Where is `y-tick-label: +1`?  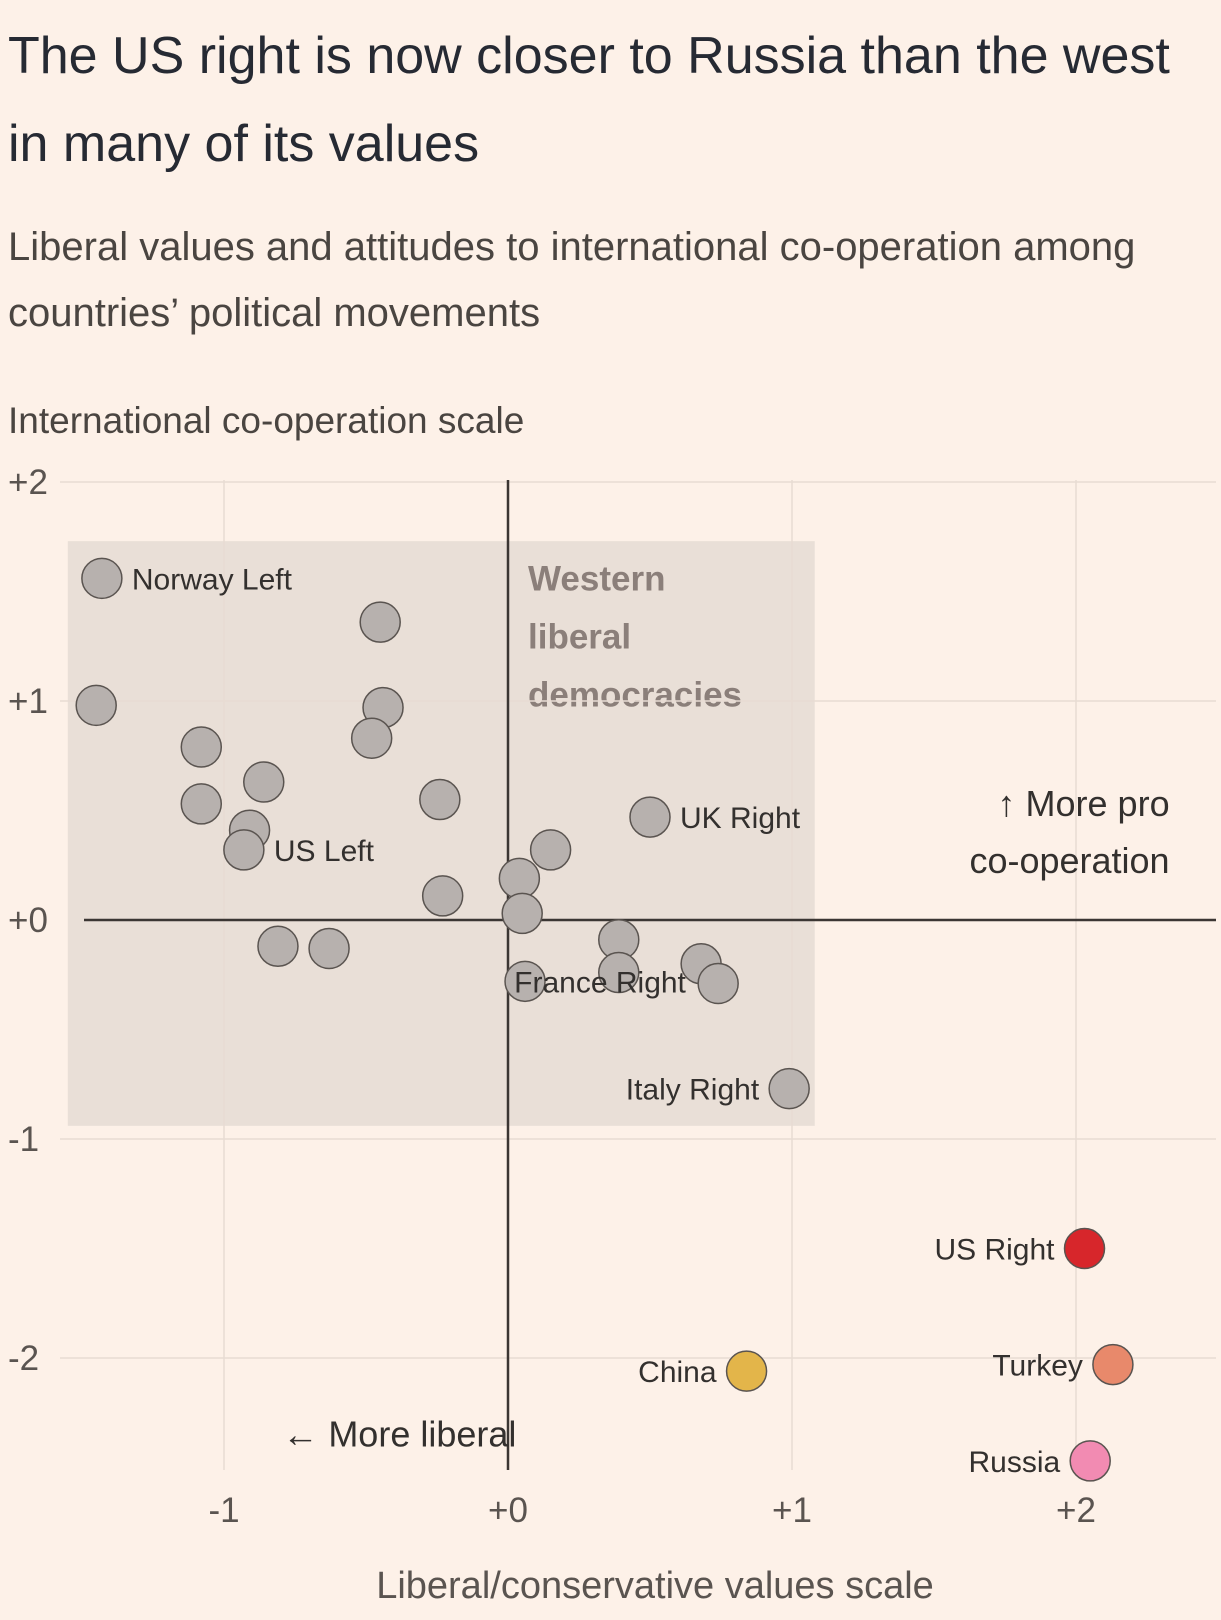
y-tick-label: +1 is located at coordinates (28, 701).